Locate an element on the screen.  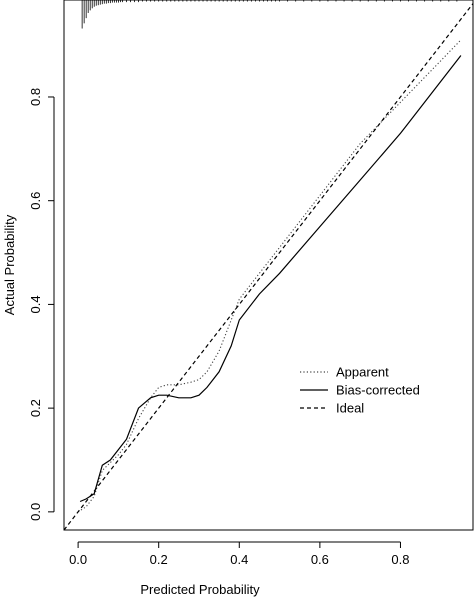
rug-marks is located at coordinates (269, 14).